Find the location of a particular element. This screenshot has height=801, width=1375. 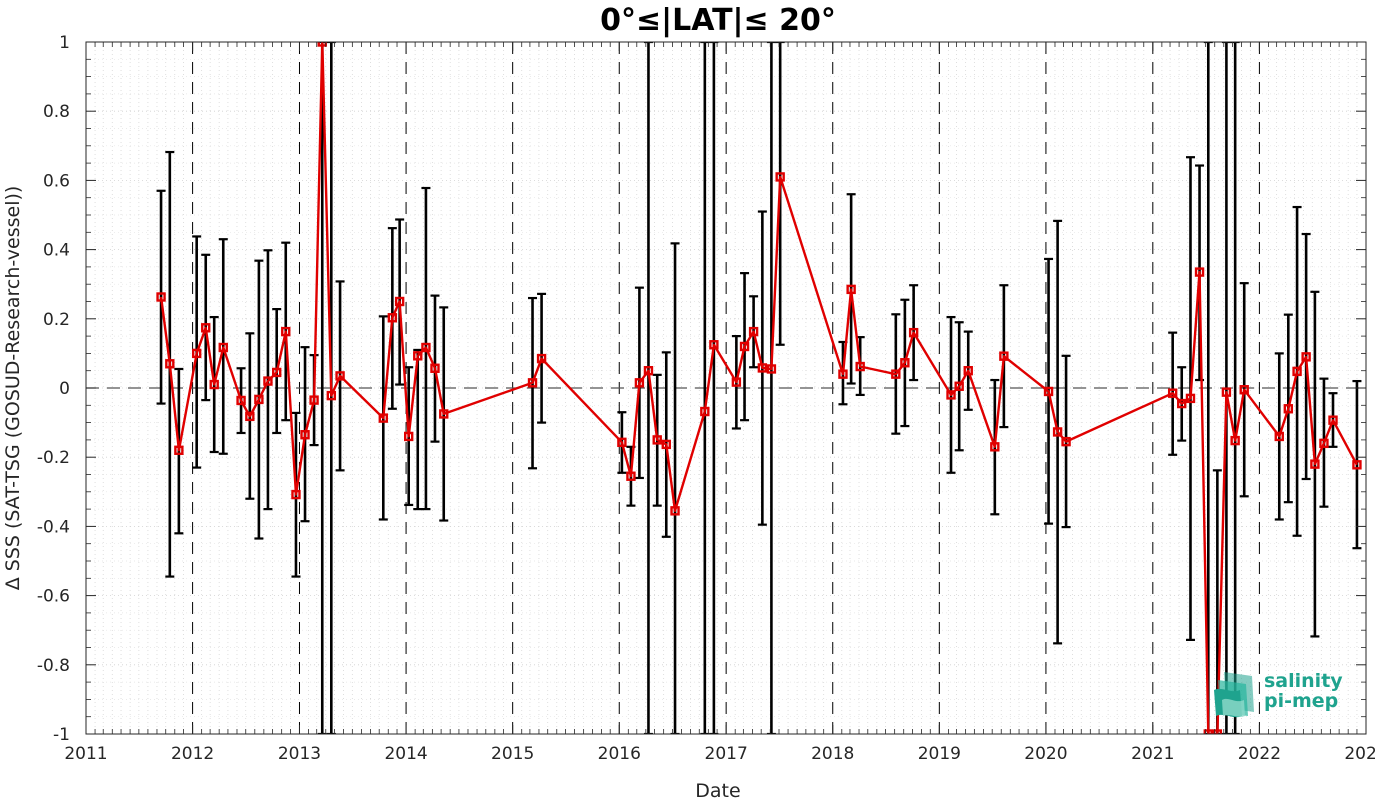

y-tick-label: 0 is located at coordinates (64, 389).